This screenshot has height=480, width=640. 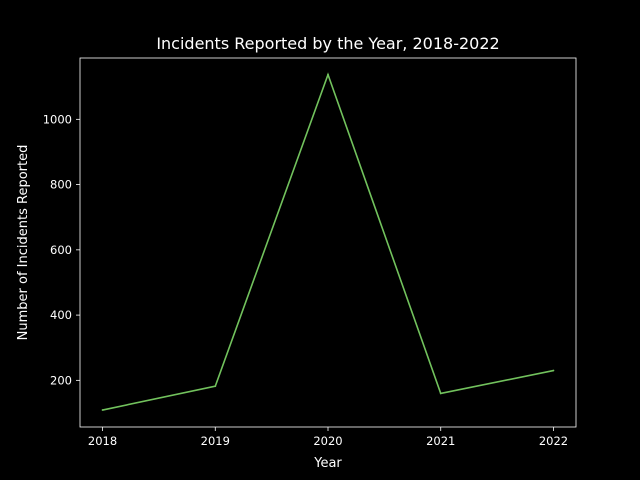 I want to click on x-tick-label: 2020, so click(x=327, y=441).